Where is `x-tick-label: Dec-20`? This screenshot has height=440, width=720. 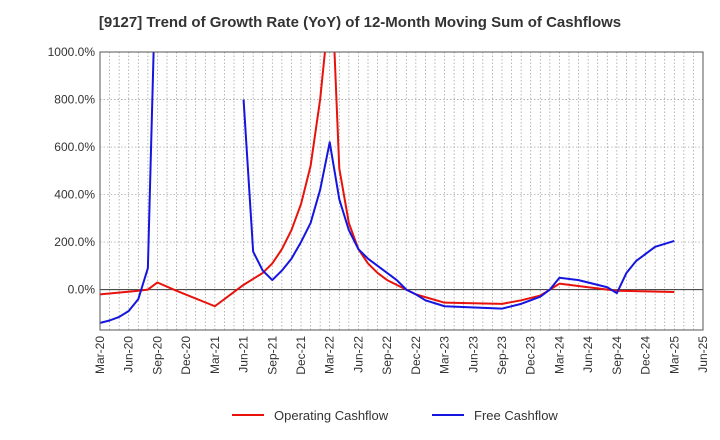 x-tick-label: Dec-20 is located at coordinates (186, 355).